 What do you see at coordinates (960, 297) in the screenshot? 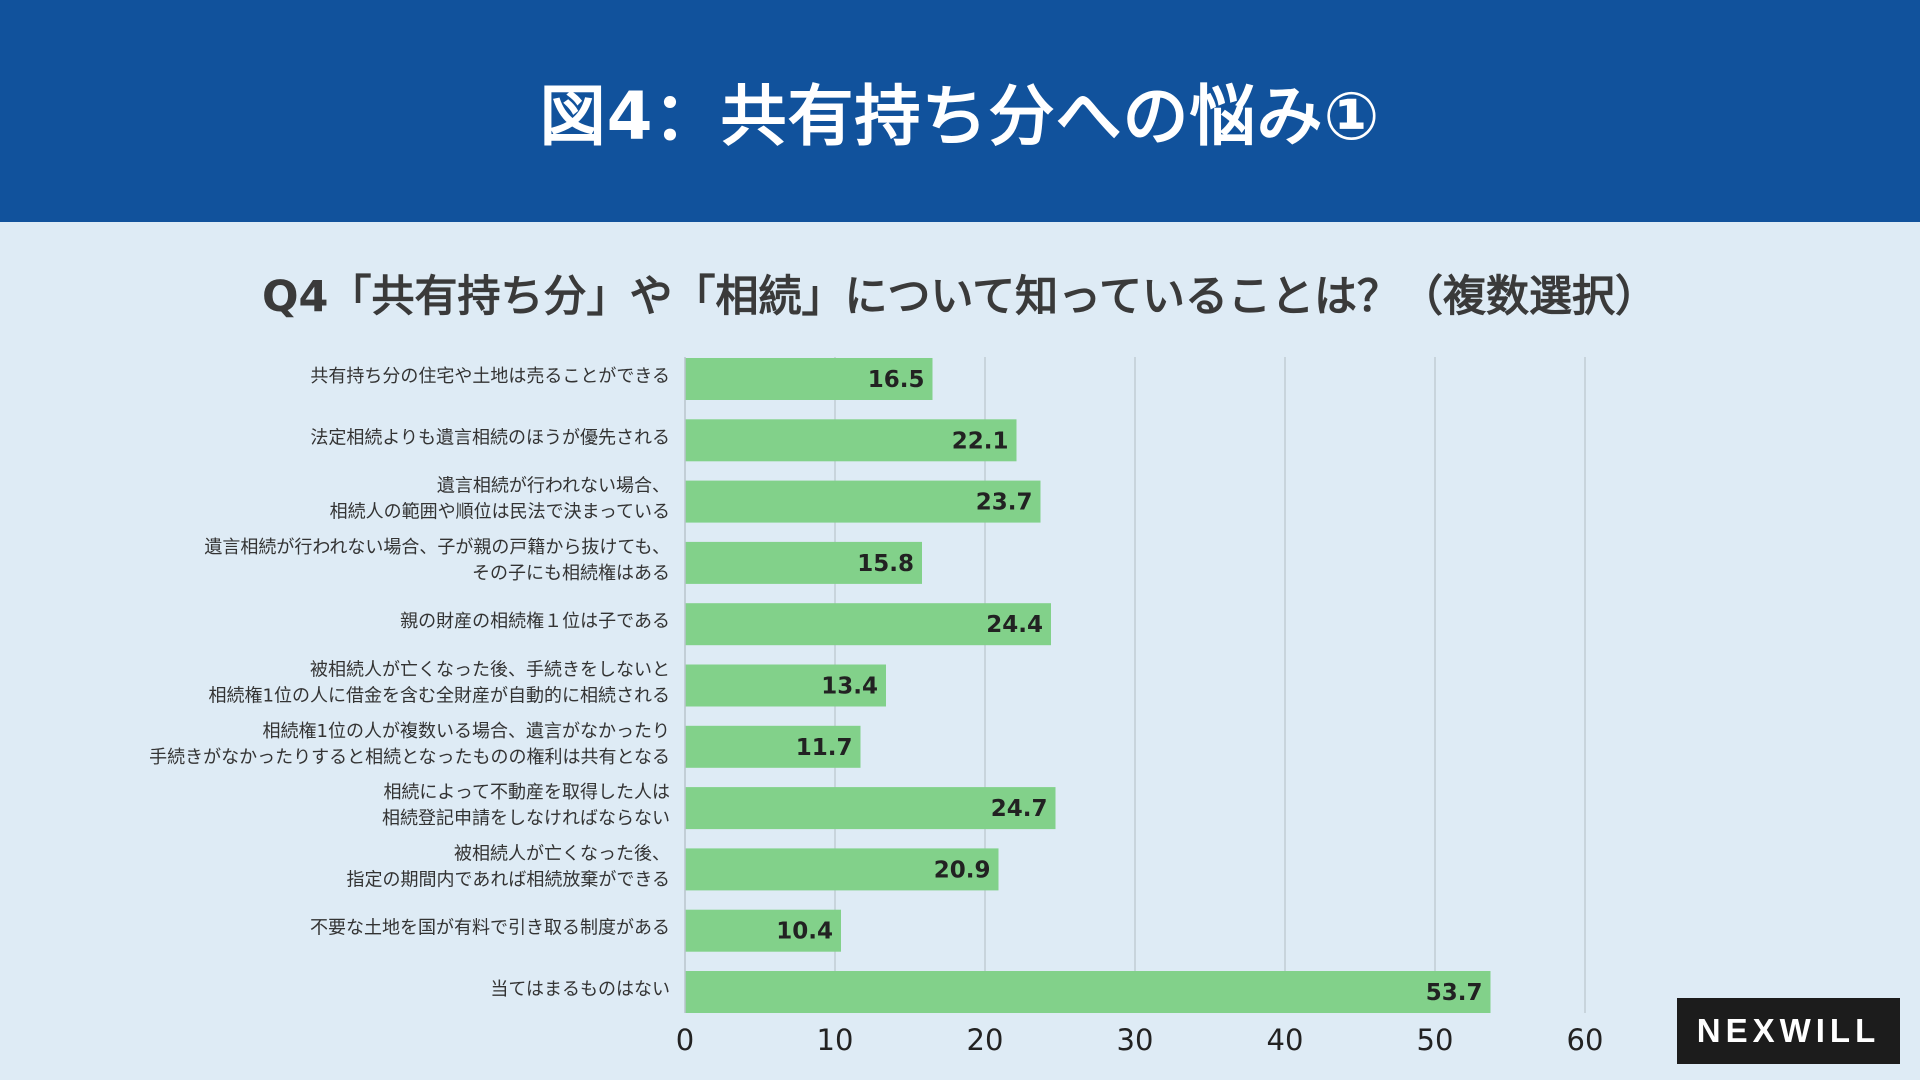
I see `chart-question-title: Q4「共有持ち分」や「相続」について知っていることは？（複数選択）` at bounding box center [960, 297].